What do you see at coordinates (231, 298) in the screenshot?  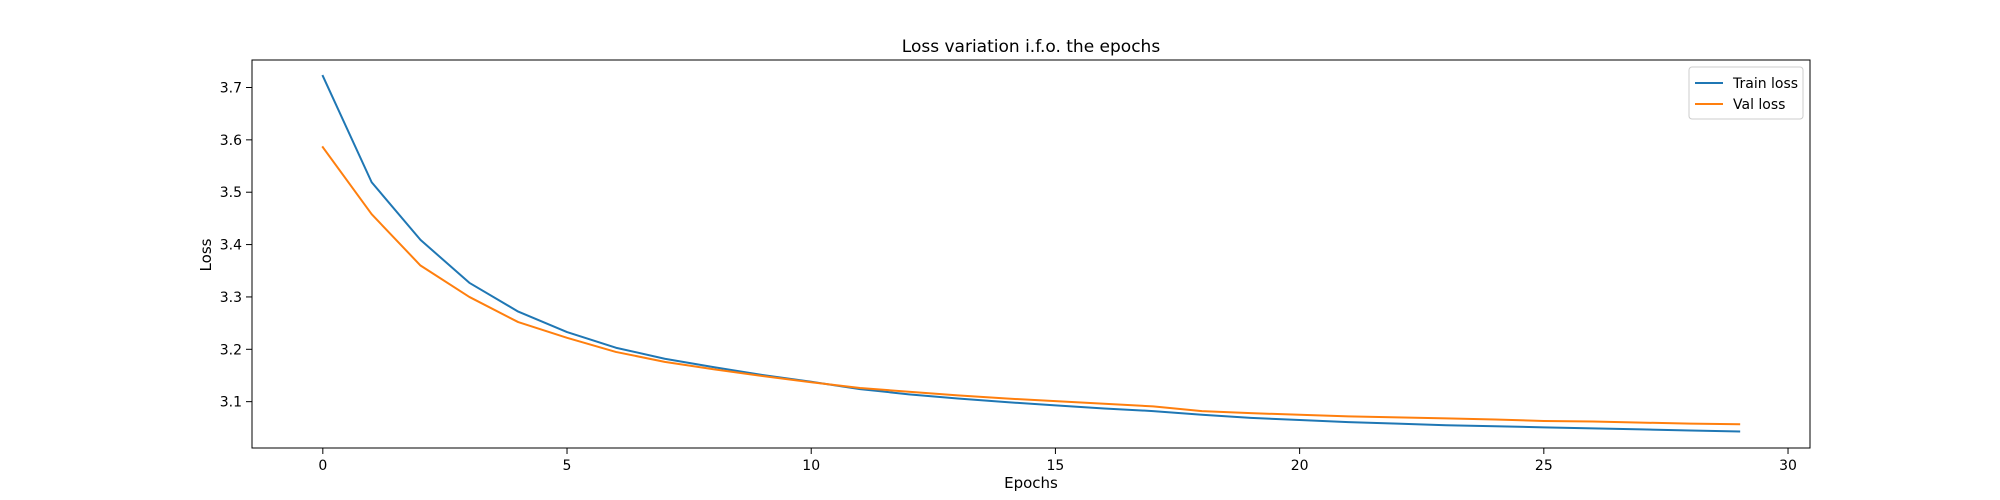 I see `y-tick-label: 3.3` at bounding box center [231, 298].